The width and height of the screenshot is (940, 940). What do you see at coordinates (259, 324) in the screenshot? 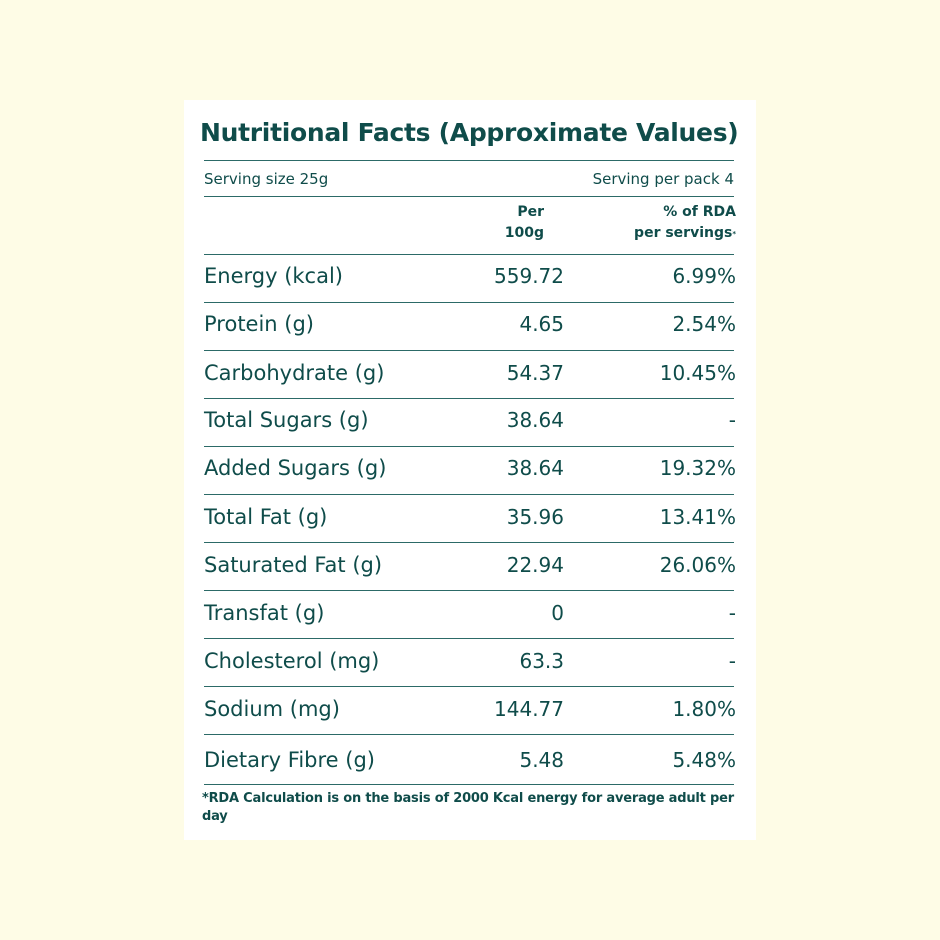
I see `nutrient-name: Protein (g)` at bounding box center [259, 324].